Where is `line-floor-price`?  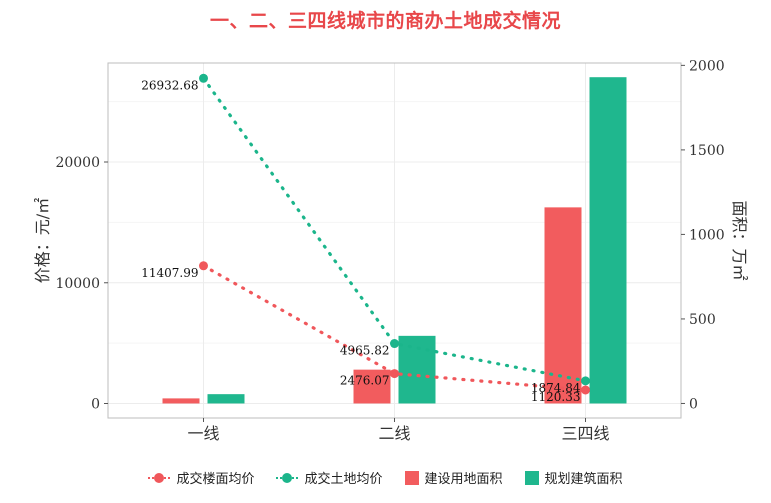 line-floor-price is located at coordinates (394, 328).